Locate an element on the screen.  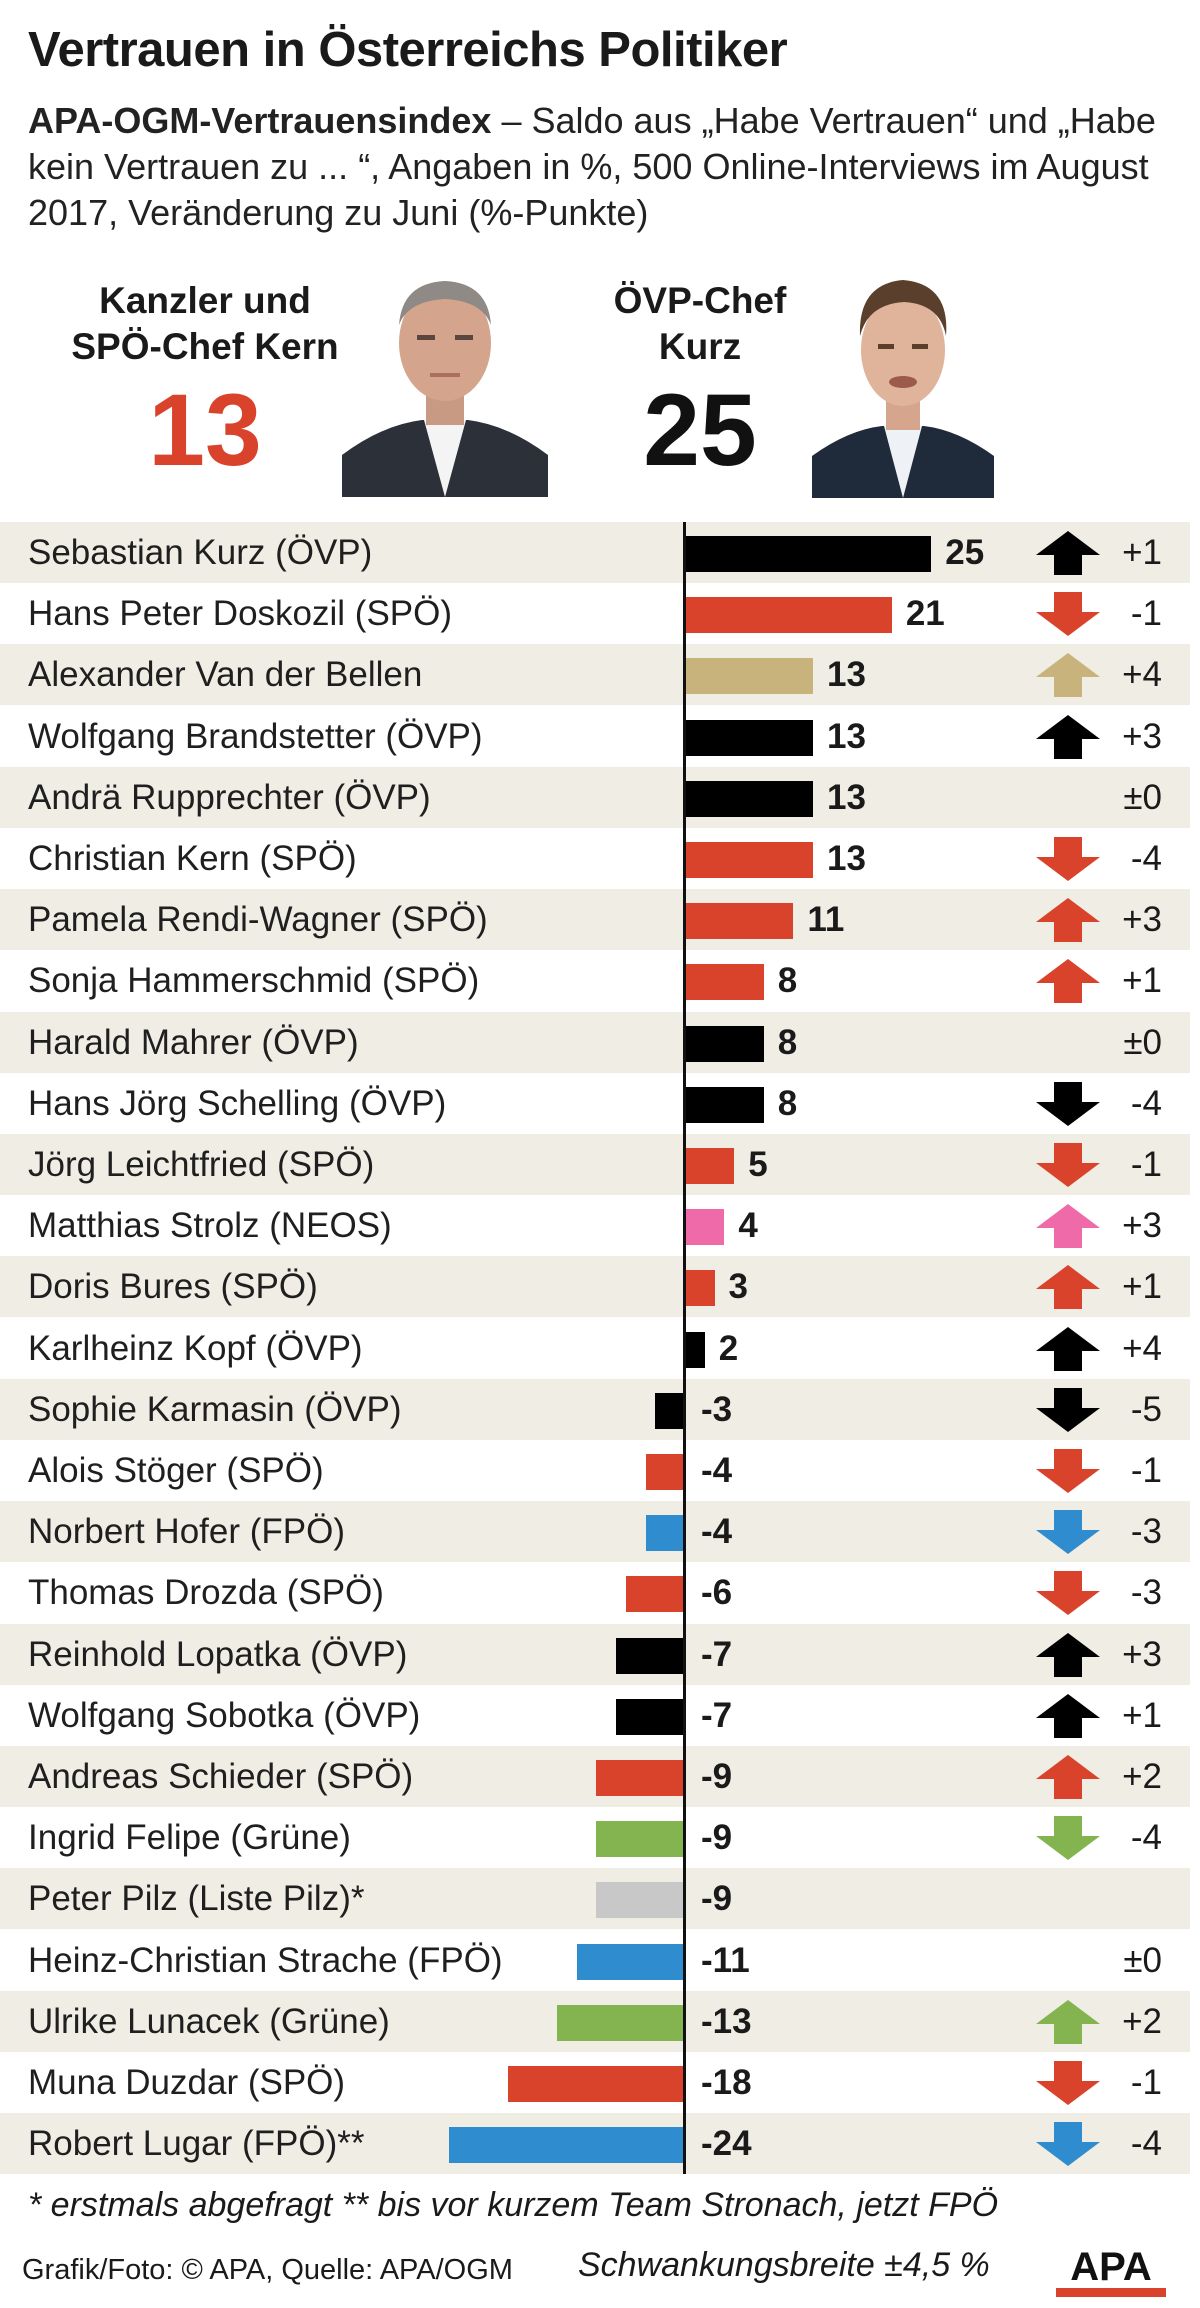
bar-row-reinhold-lopatka-vp: Reinhold Lopatka (ÖVP) -7 +3 is located at coordinates (595, 1654).